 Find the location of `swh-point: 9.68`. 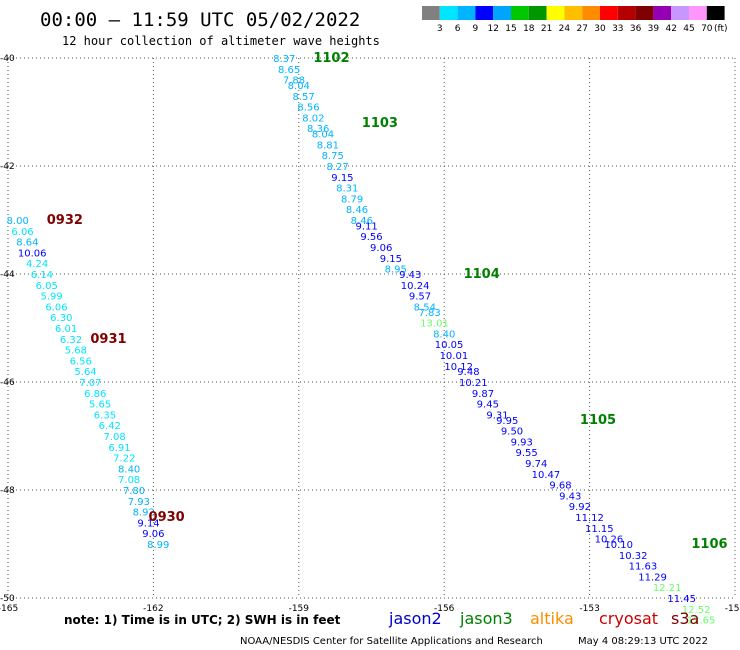

swh-point: 9.68 is located at coordinates (560, 486).